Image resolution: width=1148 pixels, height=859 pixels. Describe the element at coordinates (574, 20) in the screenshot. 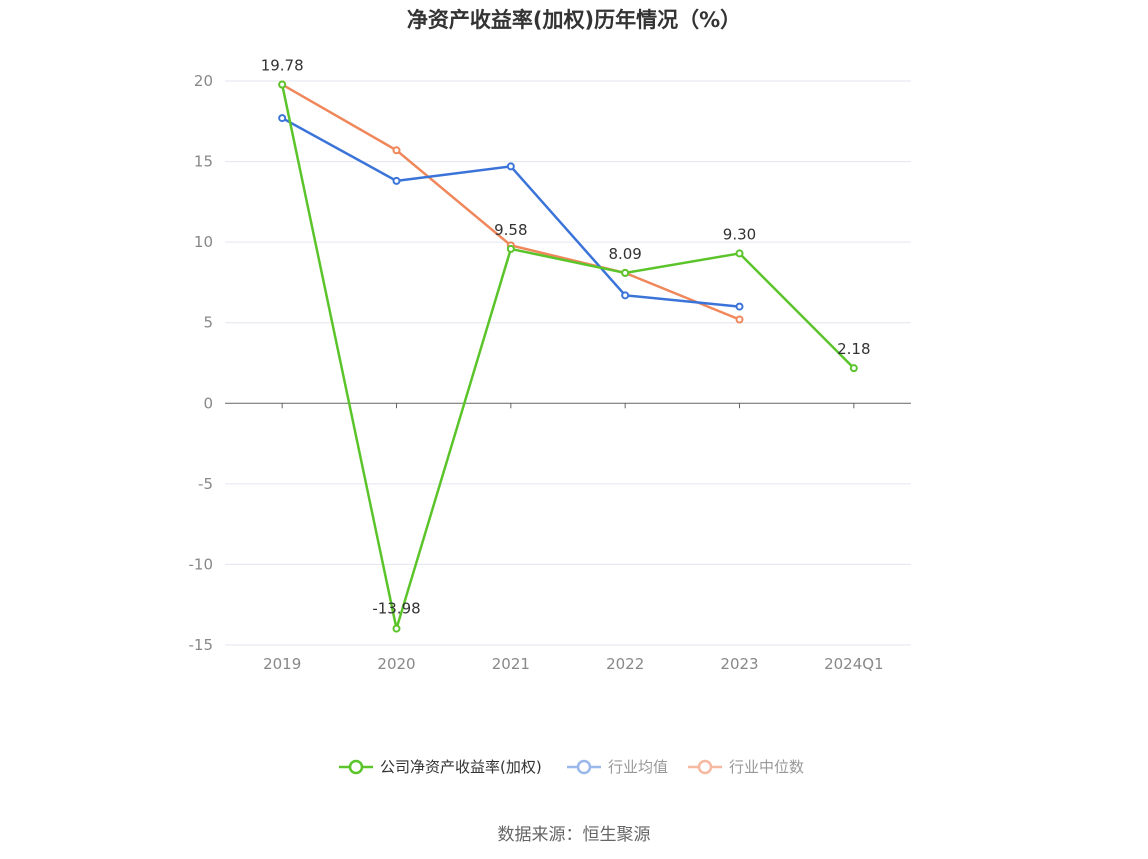

I see `chart-title: 净资产收益率(加权)历年情况（%）` at that location.